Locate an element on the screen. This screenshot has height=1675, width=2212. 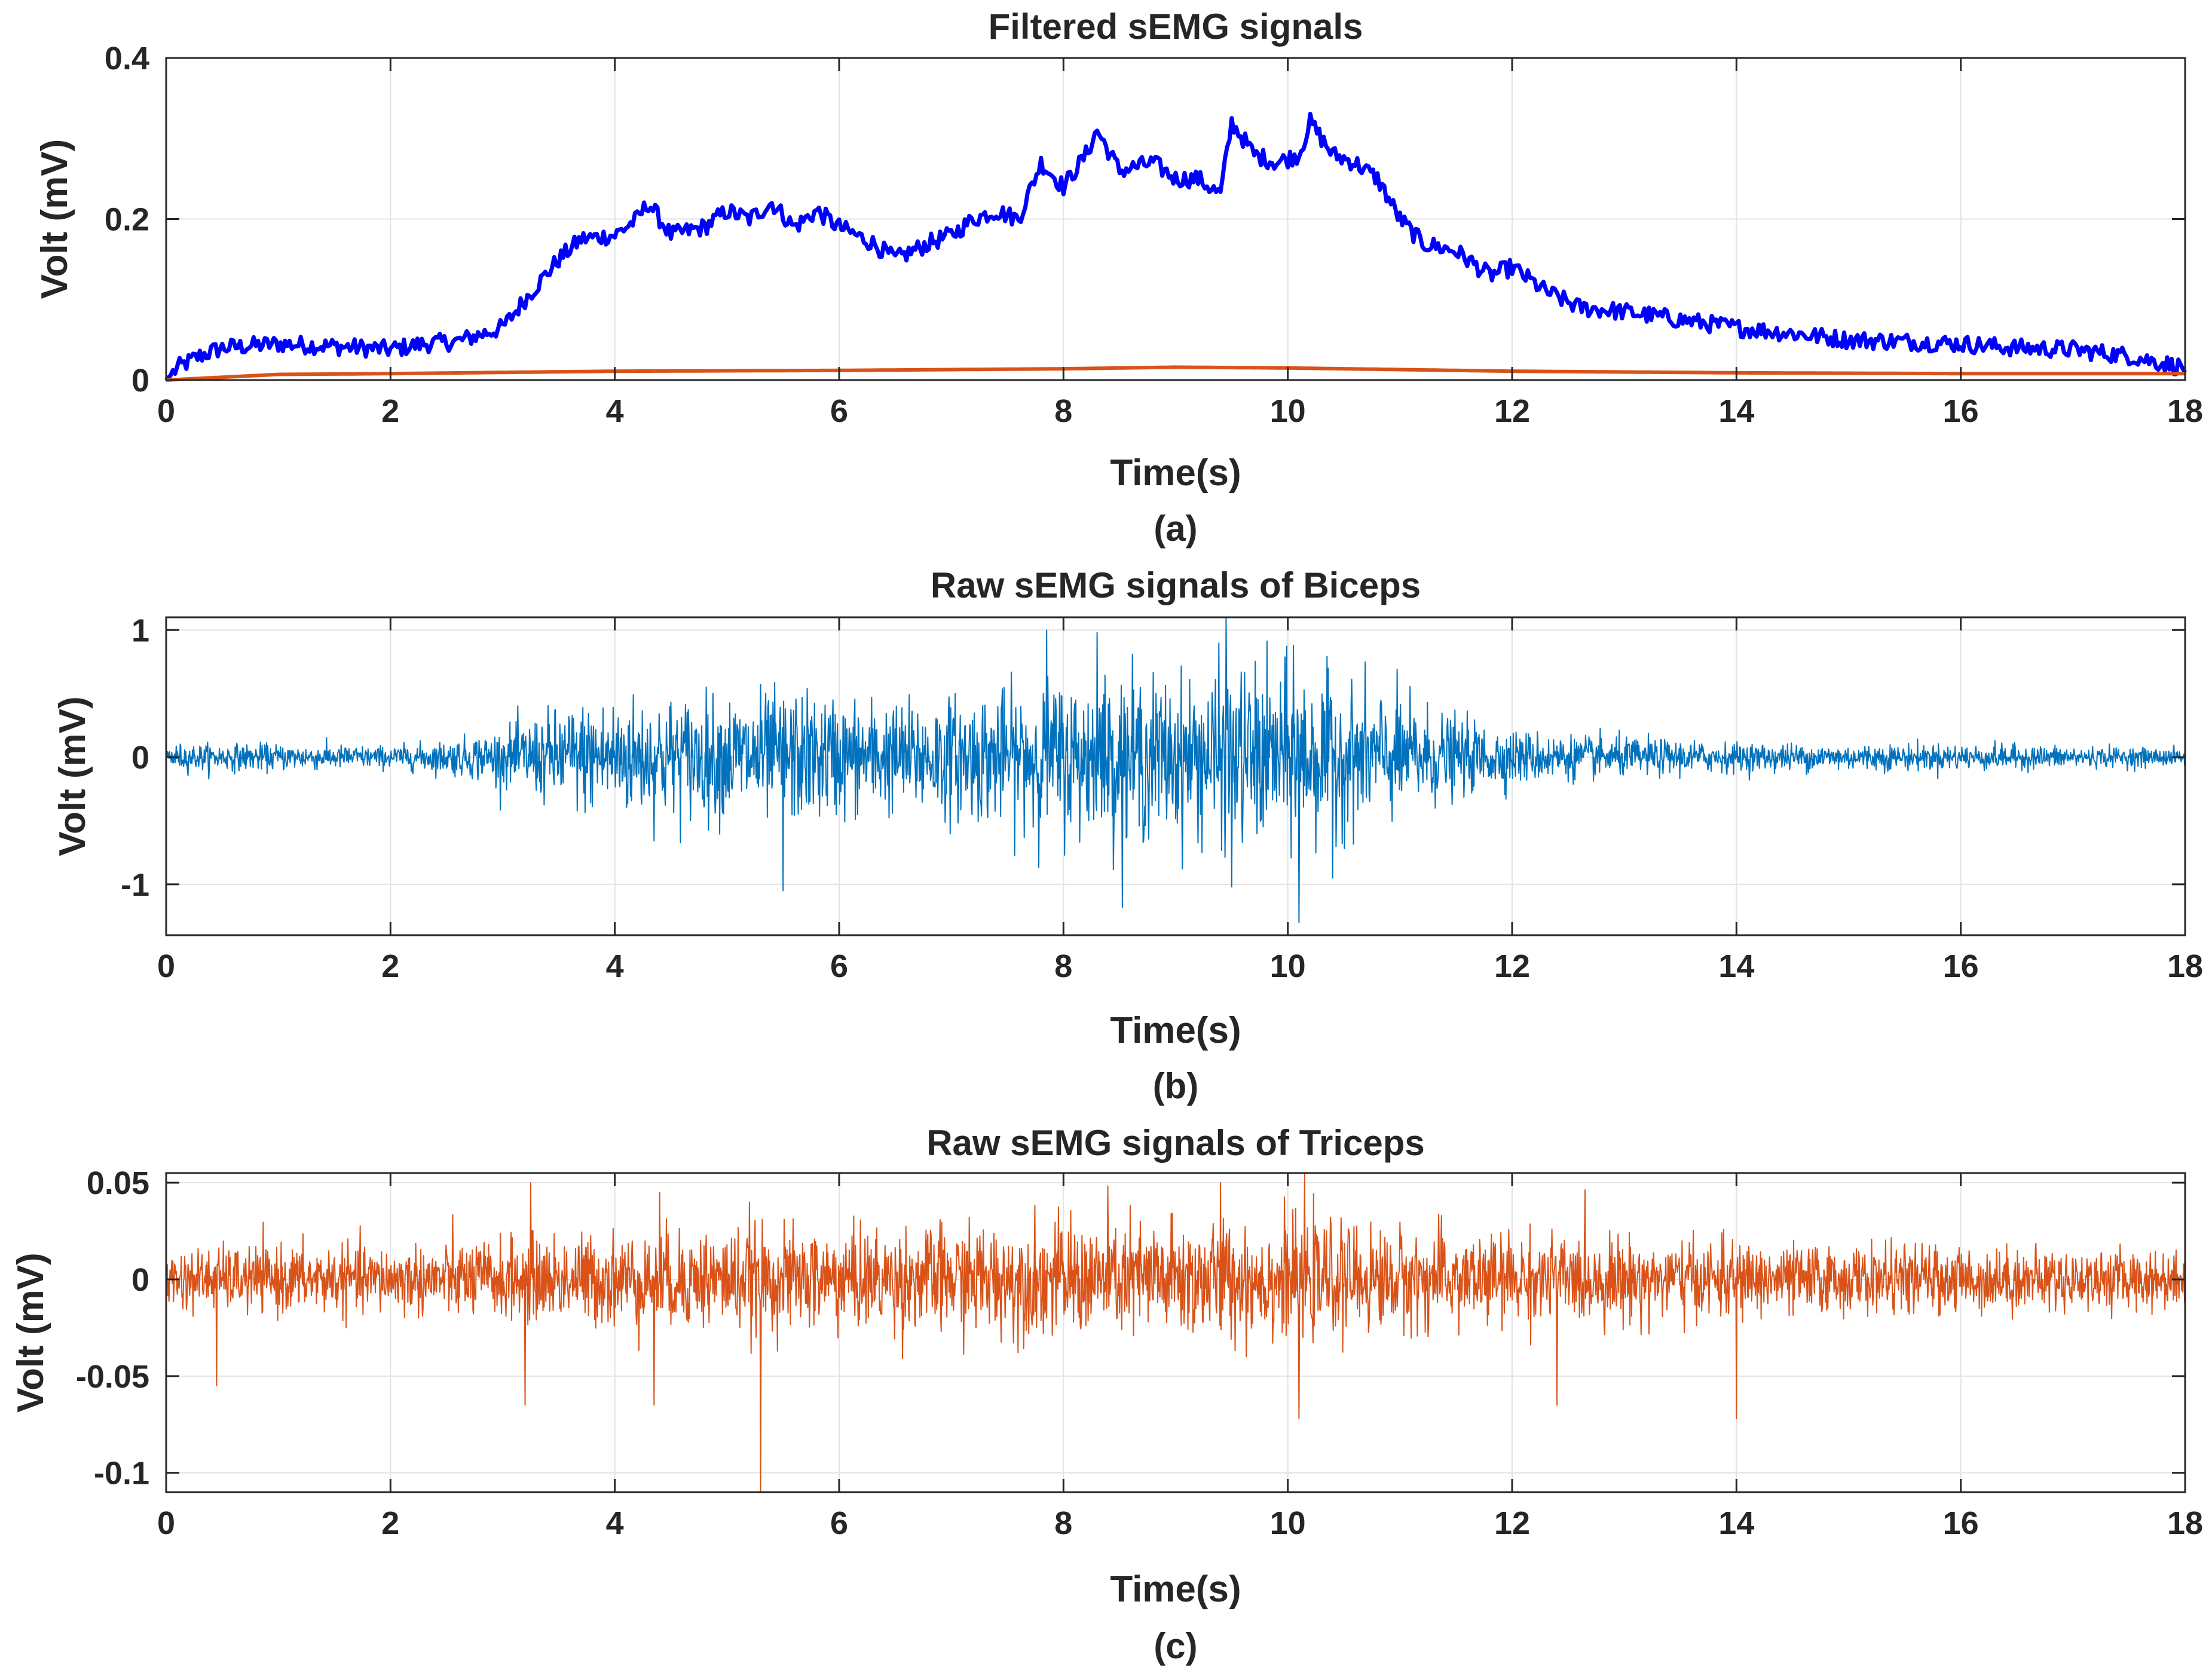
y-tick-label: -1 is located at coordinates (135, 885).